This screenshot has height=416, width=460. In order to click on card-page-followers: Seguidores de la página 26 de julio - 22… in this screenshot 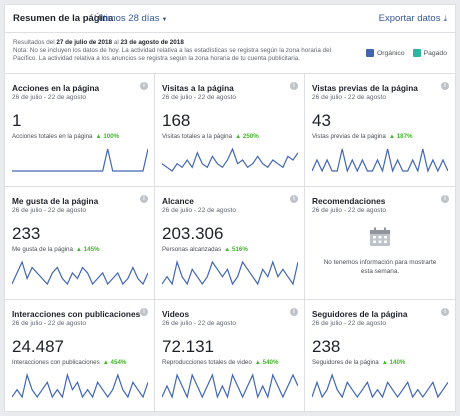, I will do `click(380, 356)`.